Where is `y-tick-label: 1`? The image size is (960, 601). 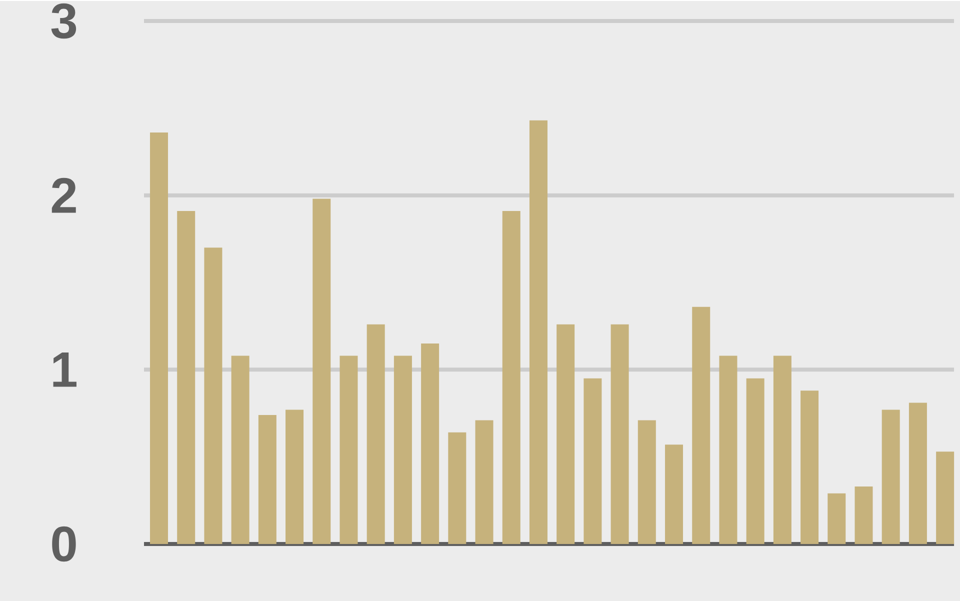
y-tick-label: 1 is located at coordinates (64, 369).